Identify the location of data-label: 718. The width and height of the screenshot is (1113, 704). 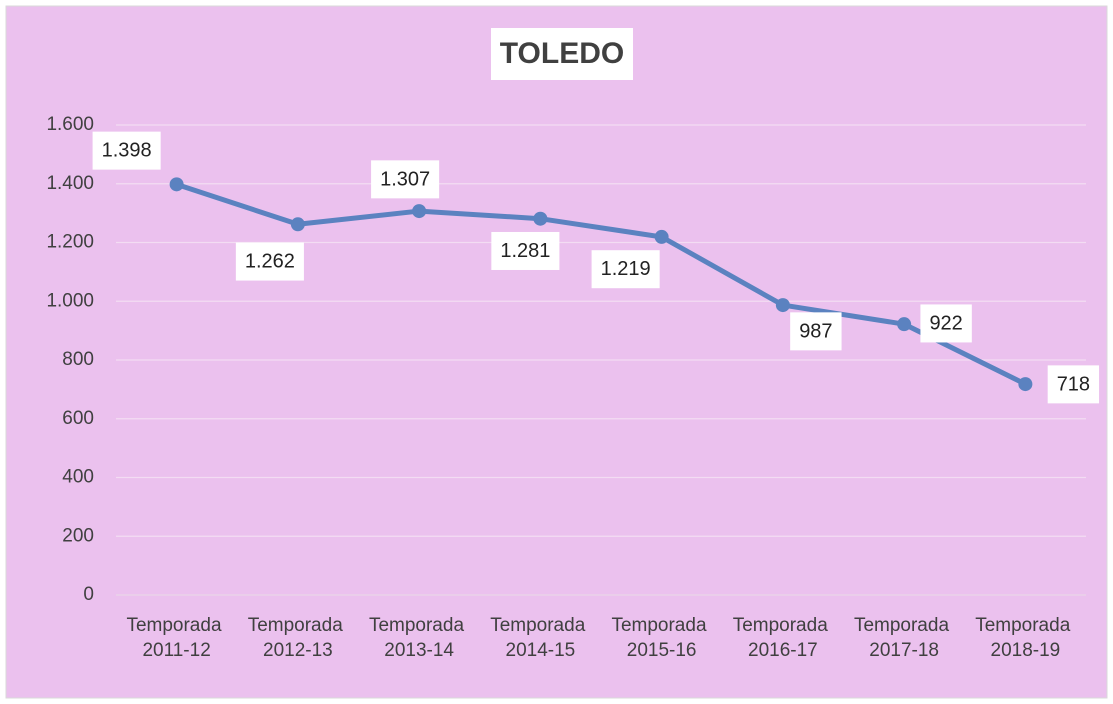
(1073, 384).